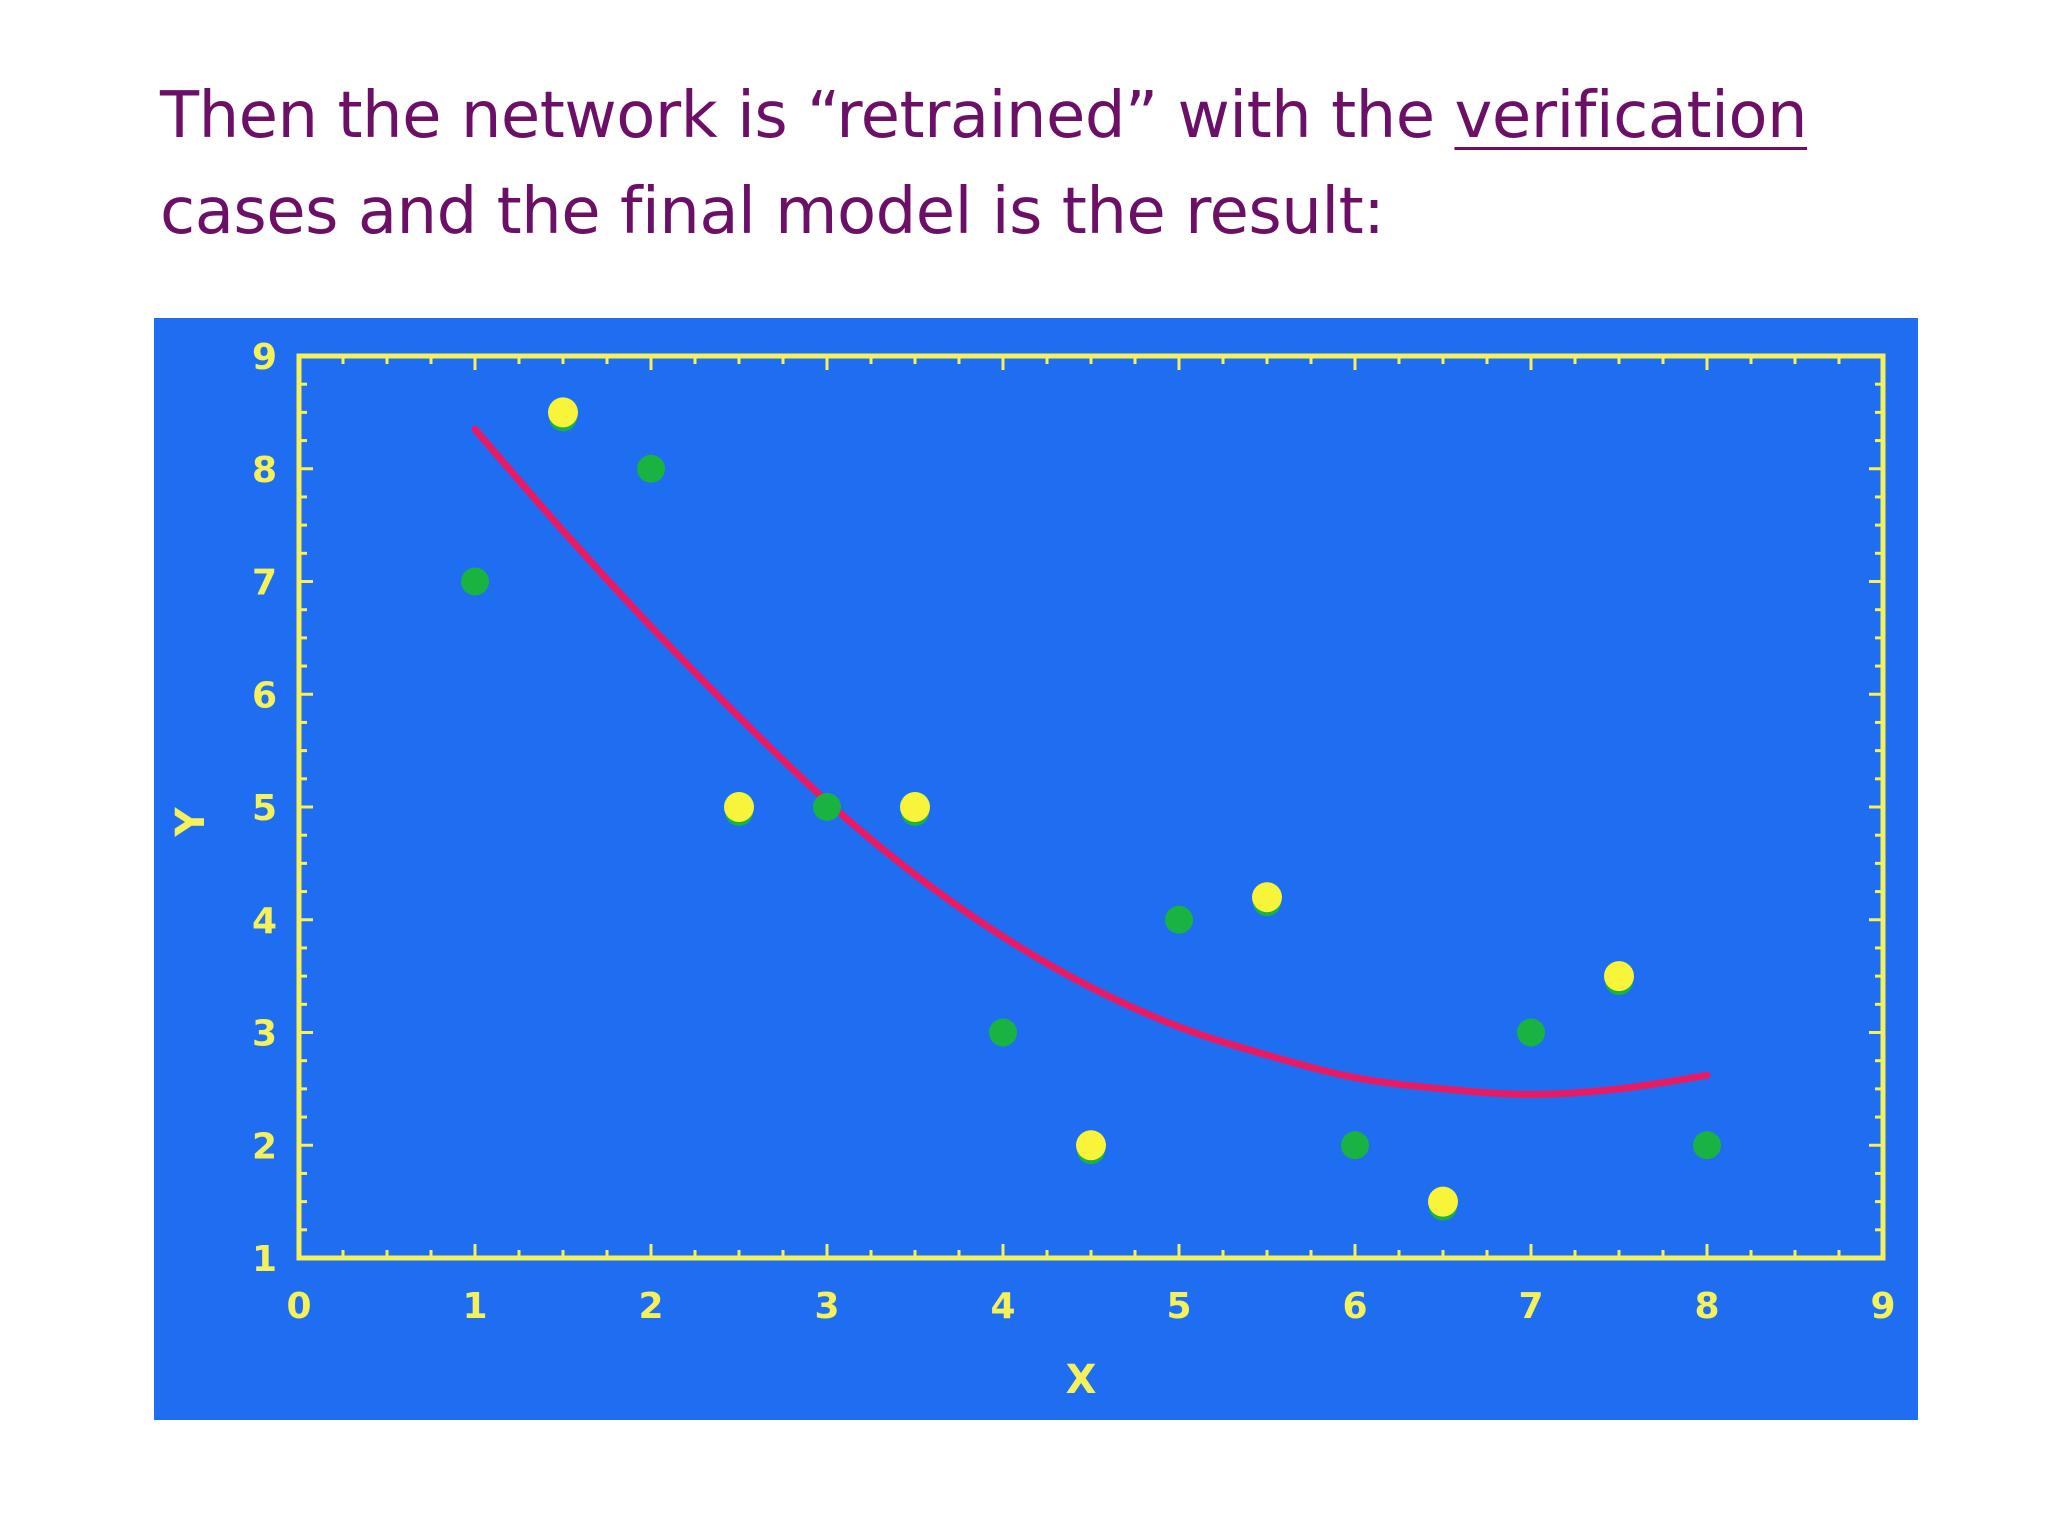  Describe the element at coordinates (264, 695) in the screenshot. I see `y-tick-label: 6` at that location.